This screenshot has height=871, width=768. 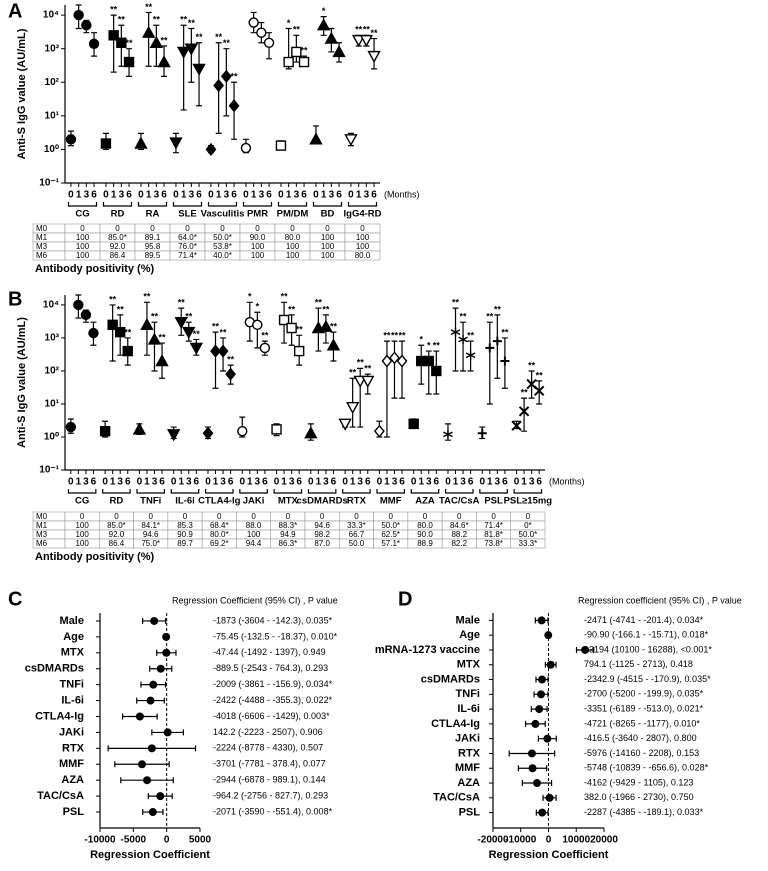 I want to click on y-tick-label: 10², so click(x=52, y=82).